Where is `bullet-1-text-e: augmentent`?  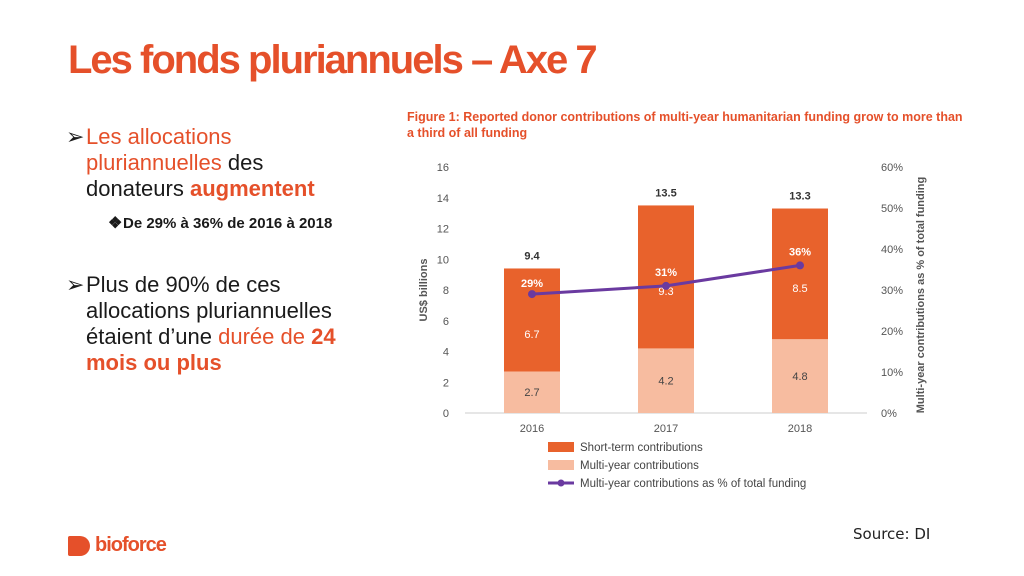
bullet-1-text-e: augmentent is located at coordinates (252, 188).